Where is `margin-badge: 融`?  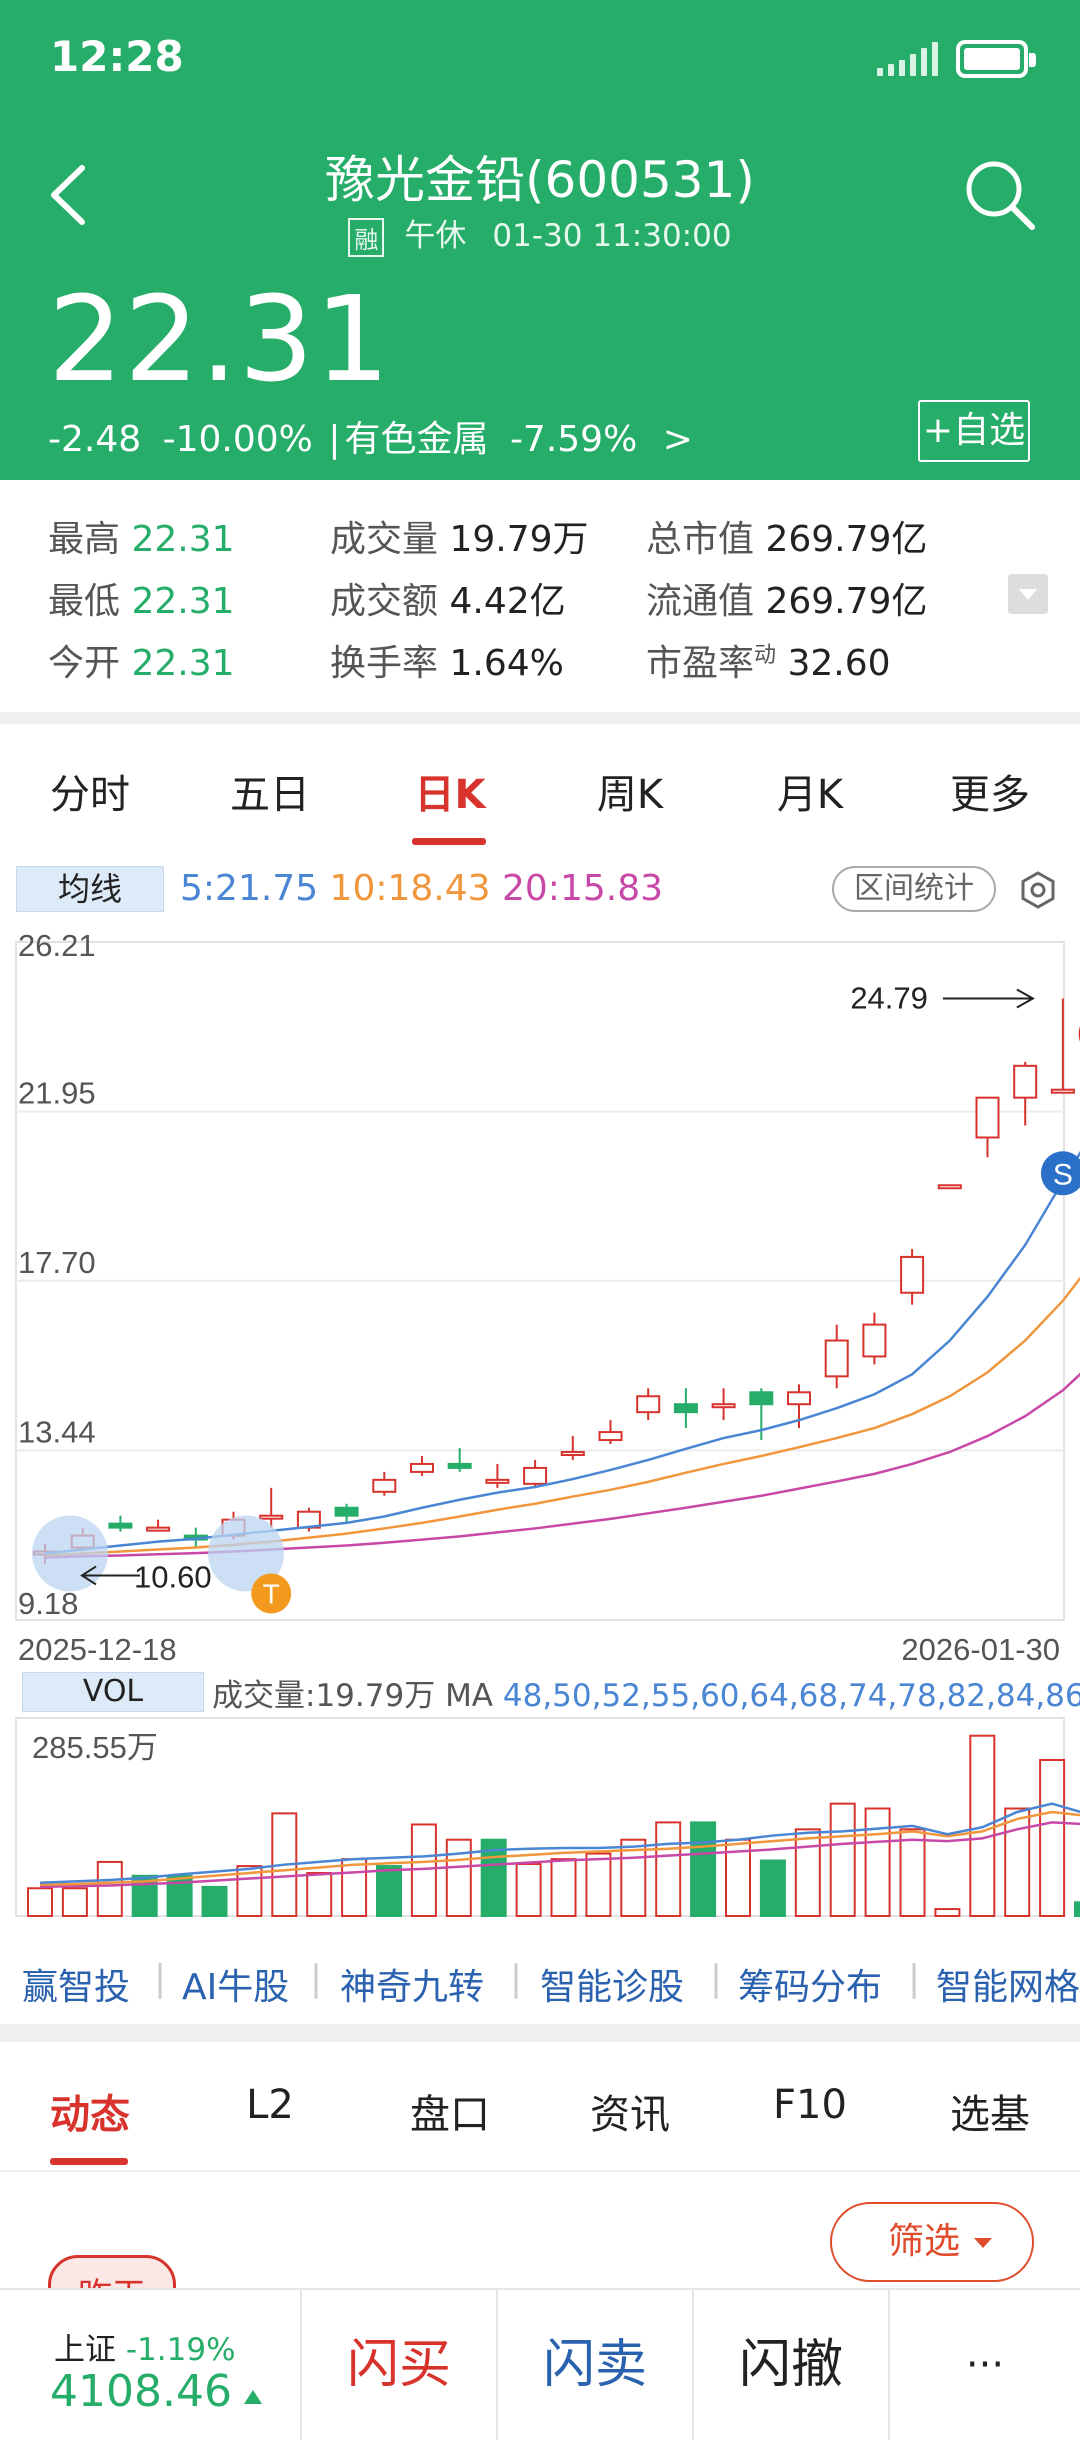
margin-badge: 融 is located at coordinates (366, 237).